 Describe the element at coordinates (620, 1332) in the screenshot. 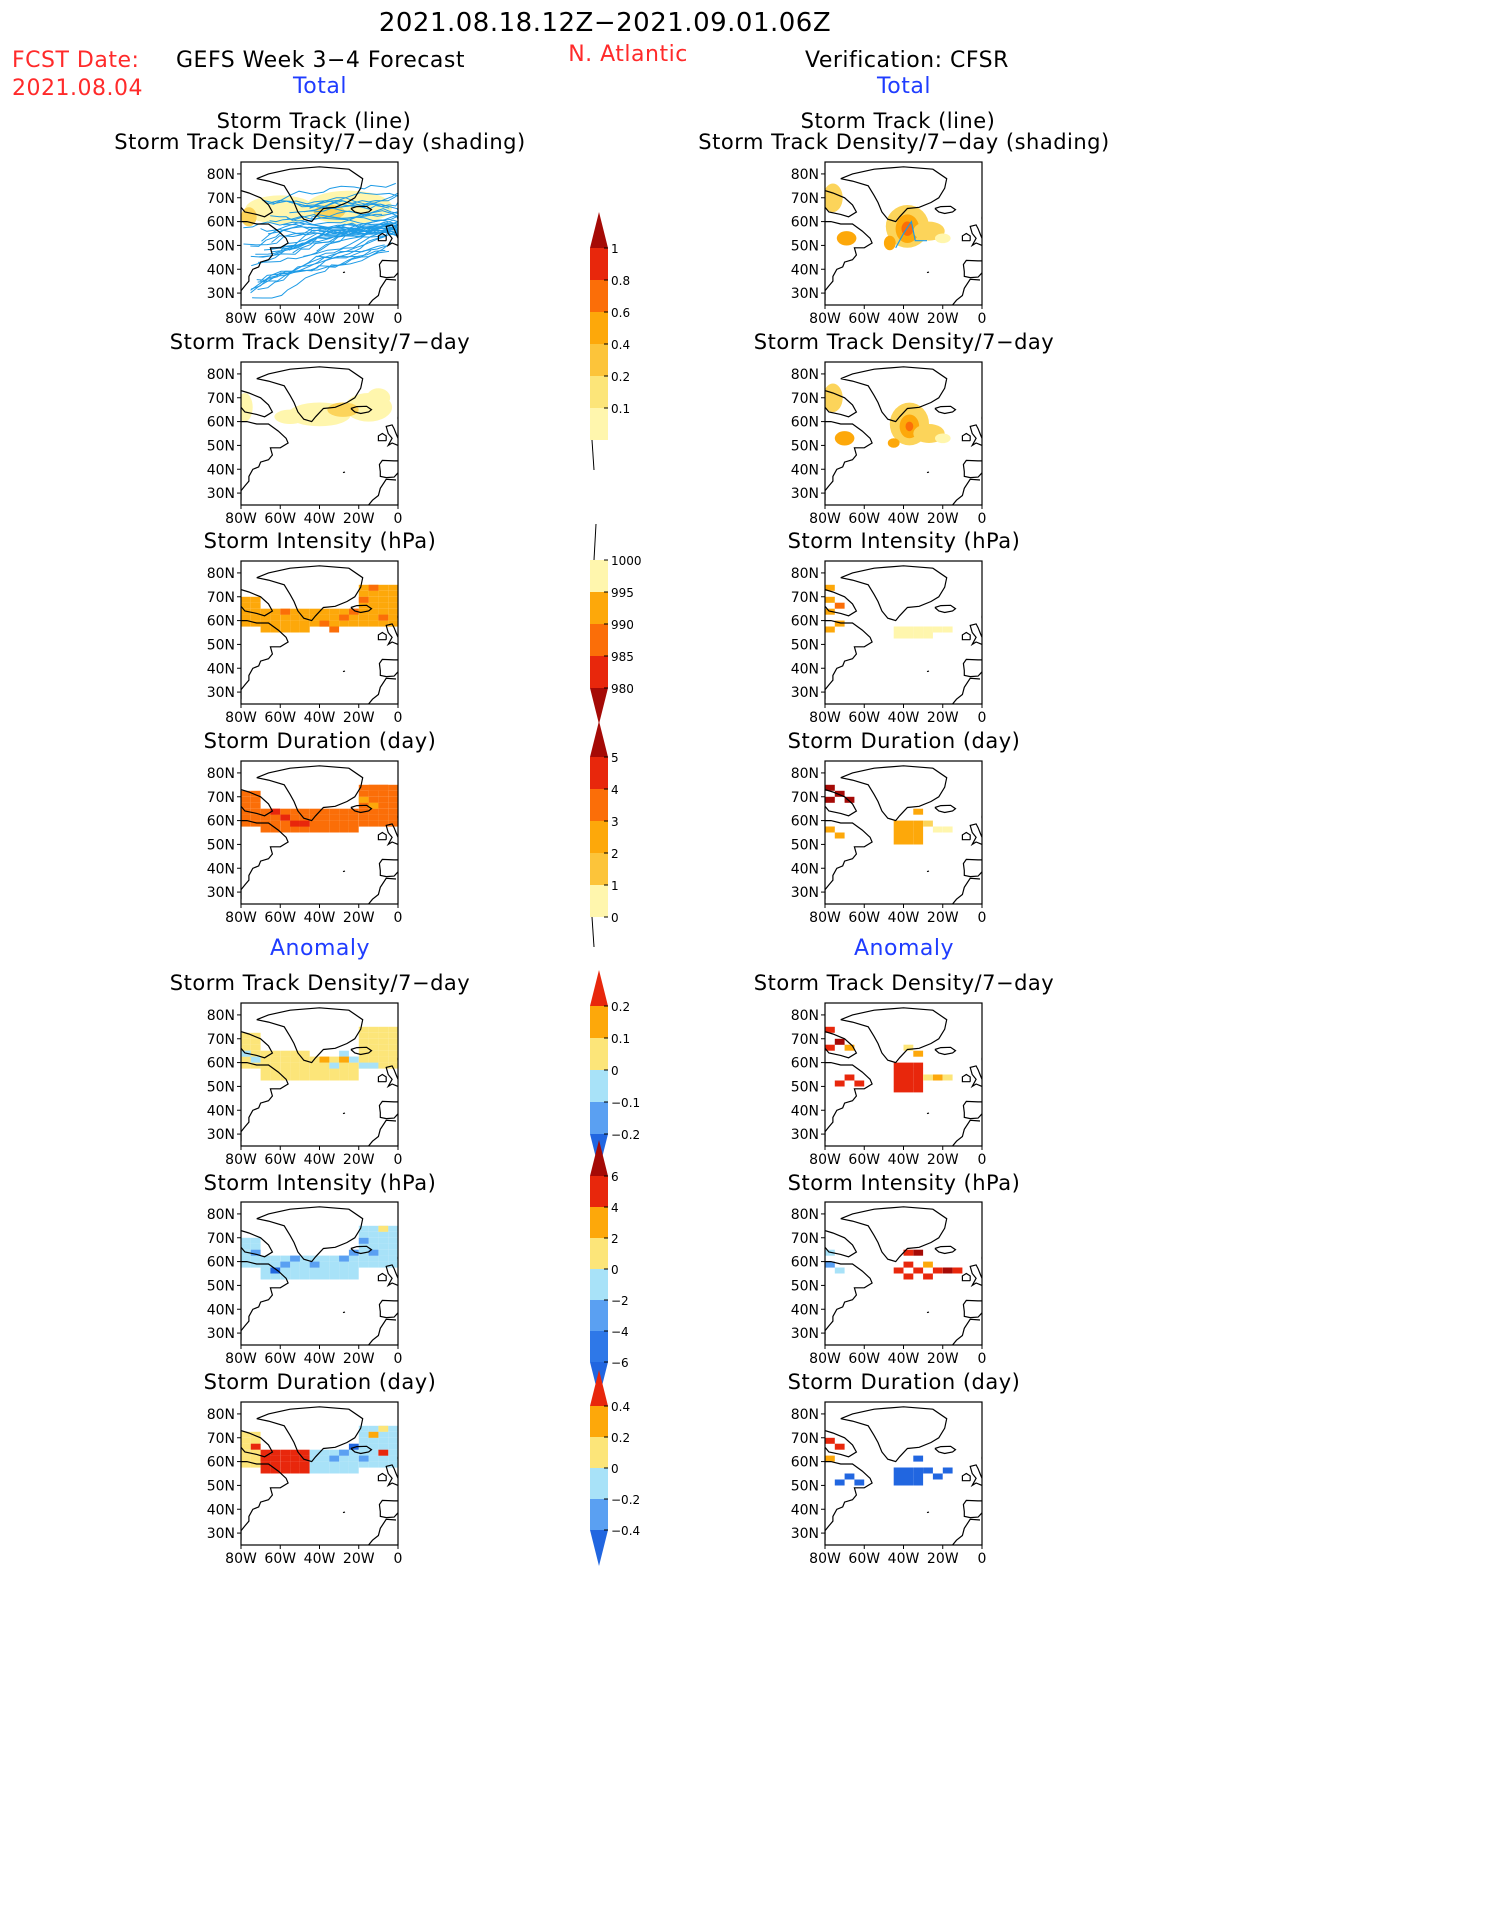

I see `intensity-anom-colorbar-label: −4` at that location.